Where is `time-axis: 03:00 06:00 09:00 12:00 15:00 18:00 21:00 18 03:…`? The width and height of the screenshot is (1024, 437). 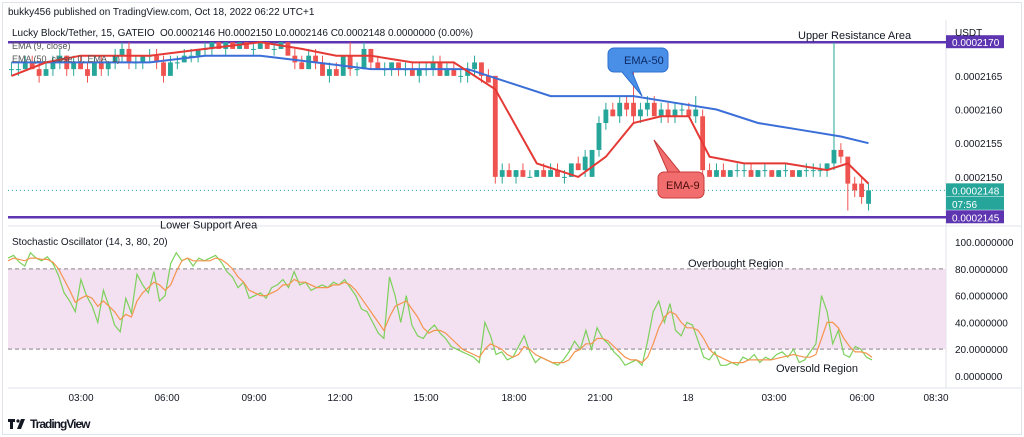
time-axis: 03:00 06:00 09:00 12:00 15:00 18:00 21:00 18 03:… is located at coordinates (508, 398).